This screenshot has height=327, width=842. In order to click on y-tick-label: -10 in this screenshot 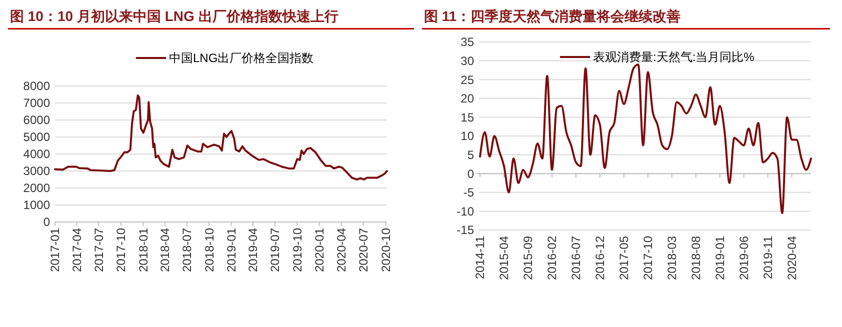, I will do `click(465, 211)`.